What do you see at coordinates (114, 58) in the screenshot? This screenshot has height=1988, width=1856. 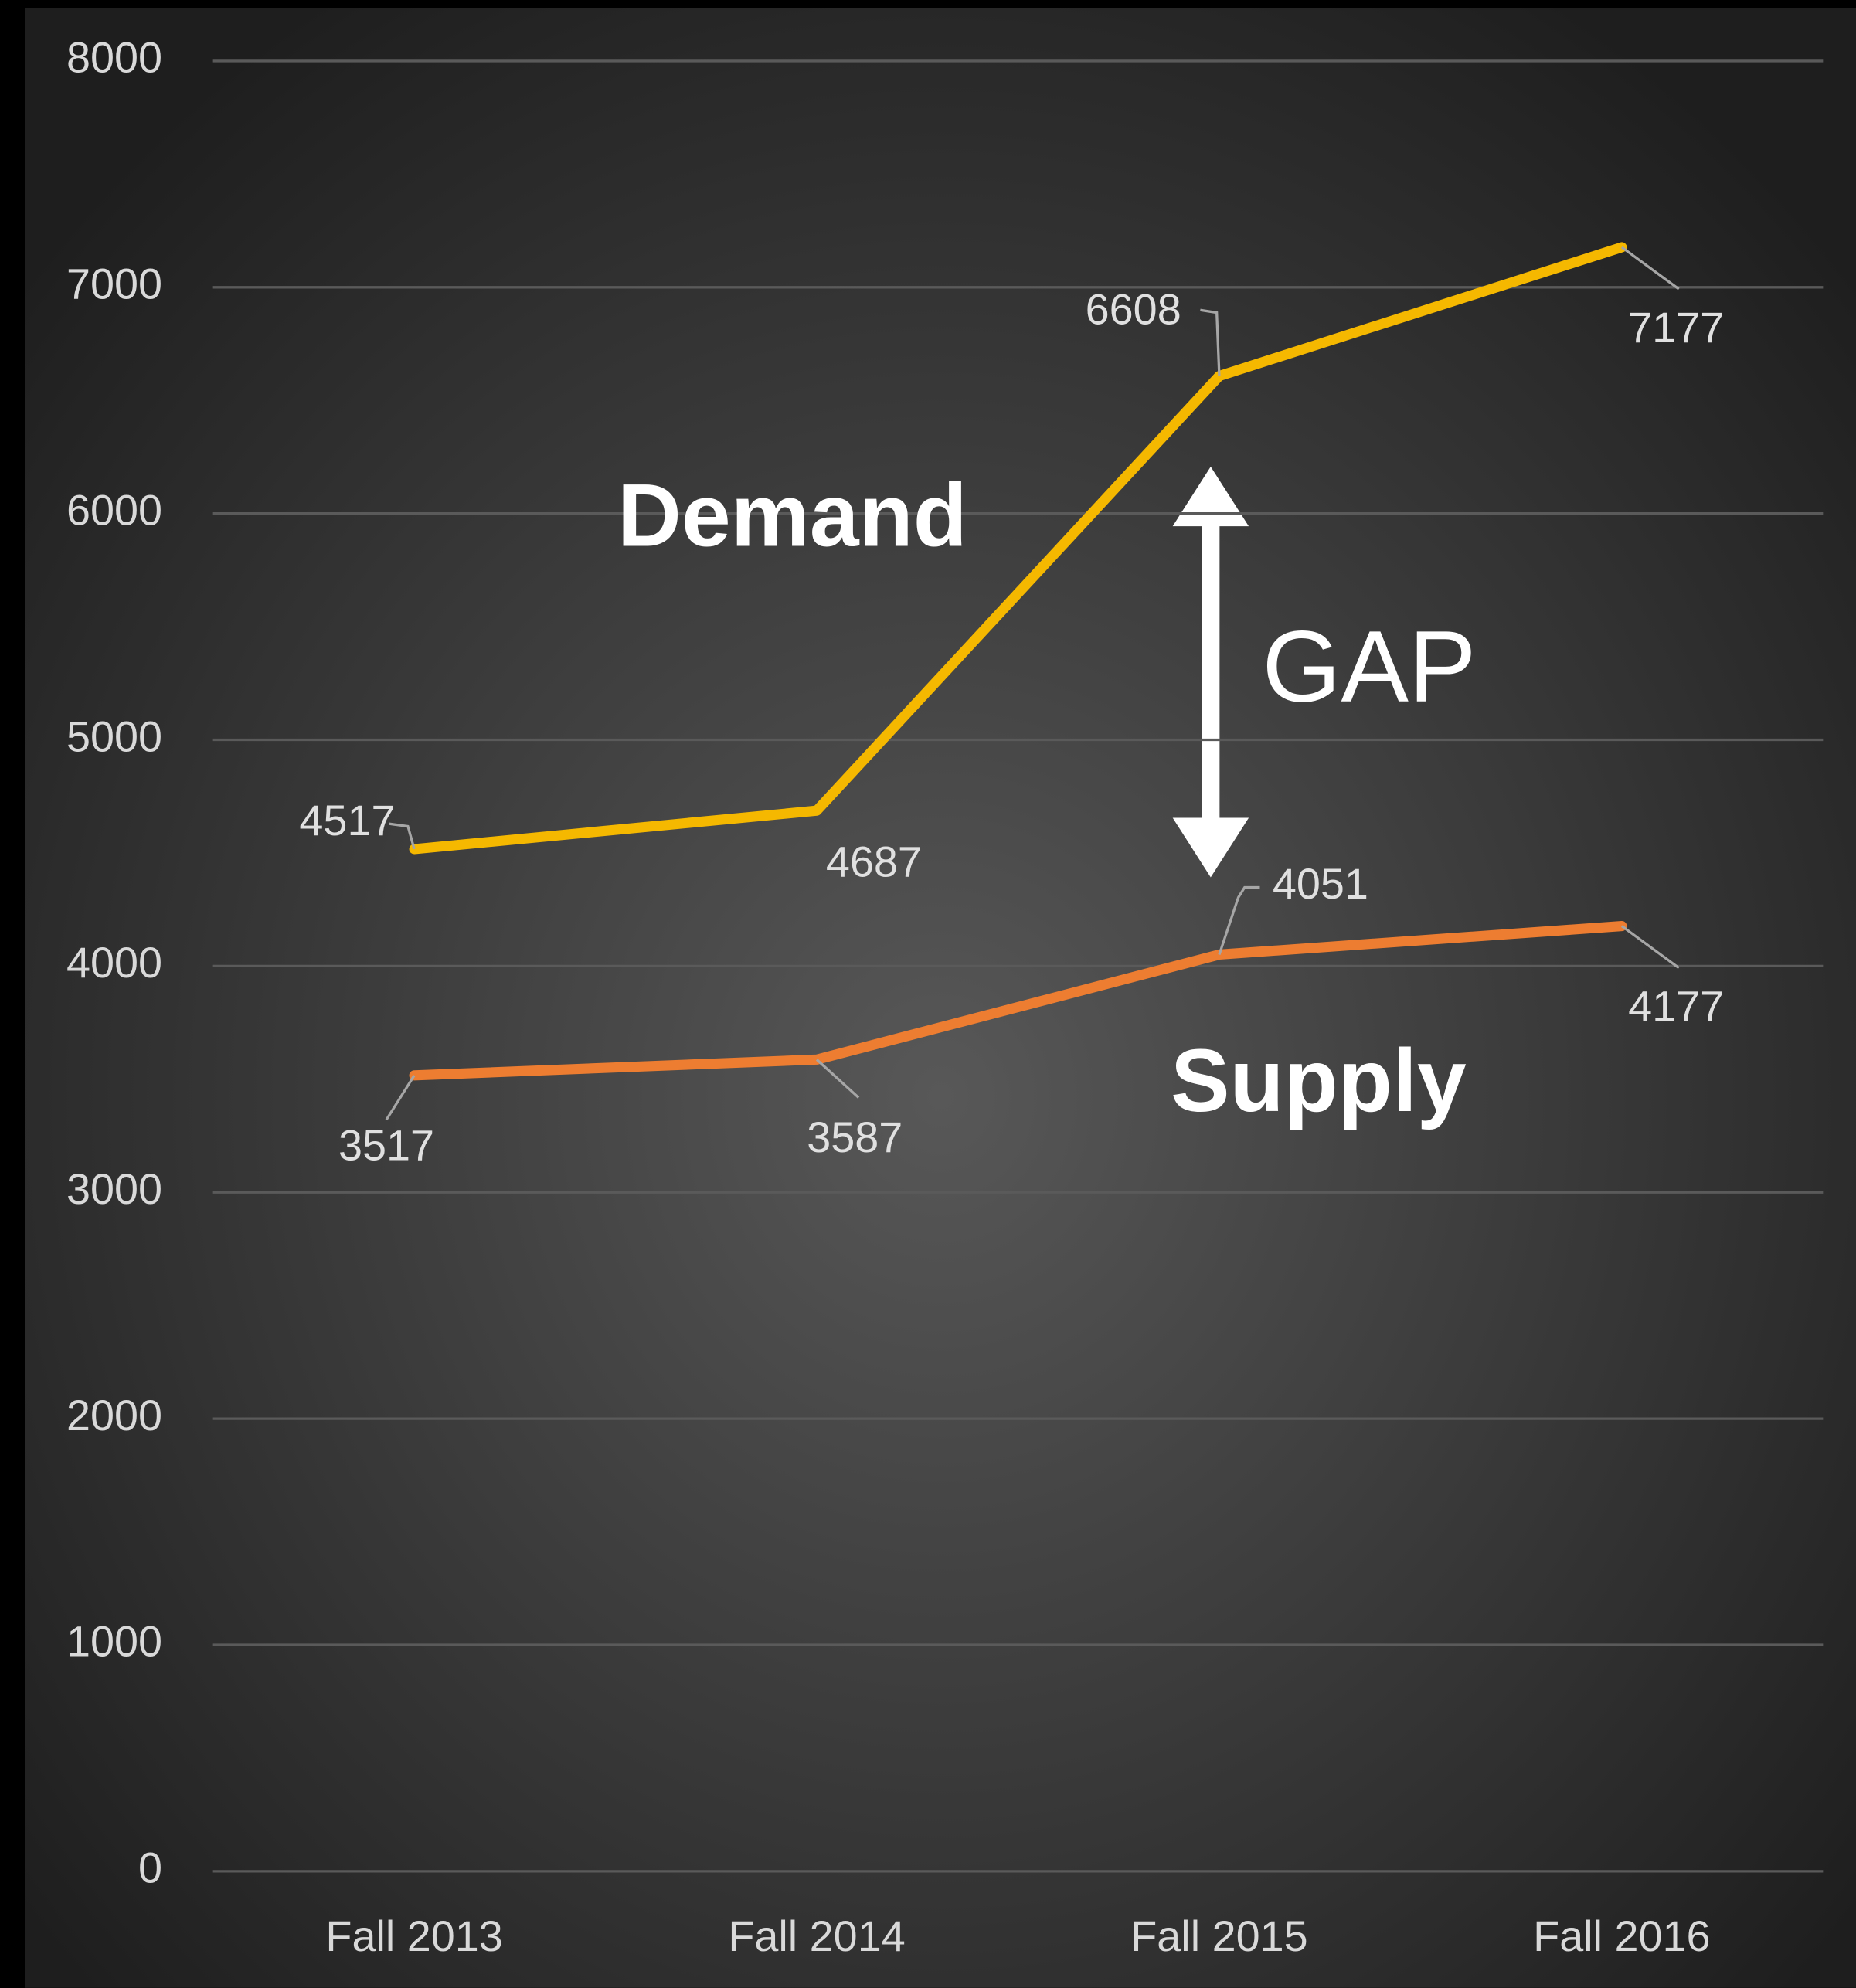 I see `y-tick-label: 8000` at bounding box center [114, 58].